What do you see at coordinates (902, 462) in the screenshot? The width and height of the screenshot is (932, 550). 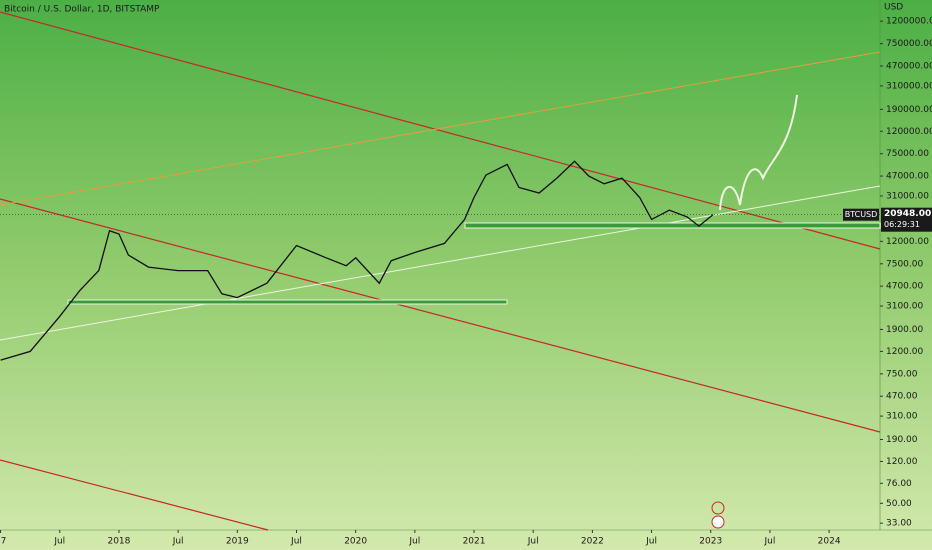 I see `y-tick-label: 120.00` at bounding box center [902, 462].